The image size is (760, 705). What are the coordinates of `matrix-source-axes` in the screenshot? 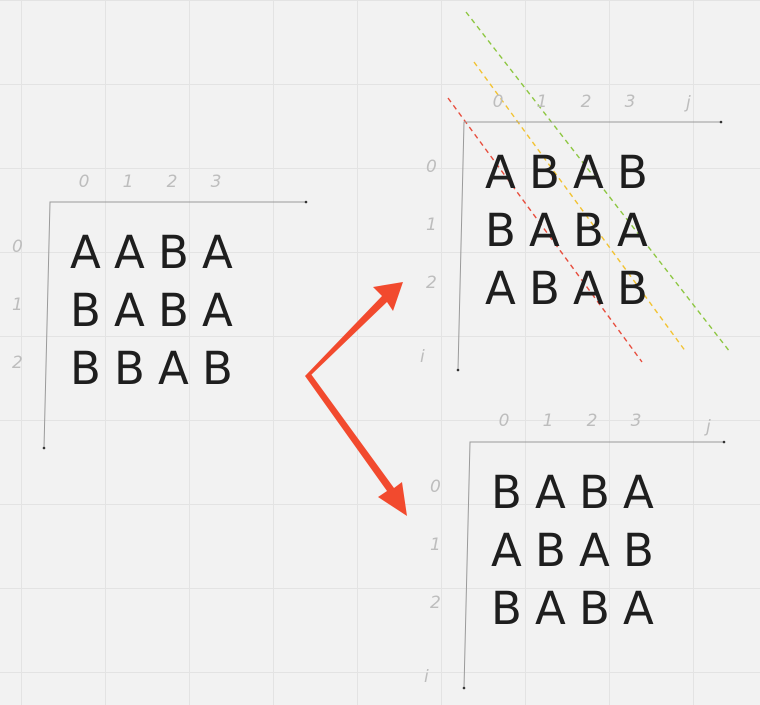 It's located at (174, 325).